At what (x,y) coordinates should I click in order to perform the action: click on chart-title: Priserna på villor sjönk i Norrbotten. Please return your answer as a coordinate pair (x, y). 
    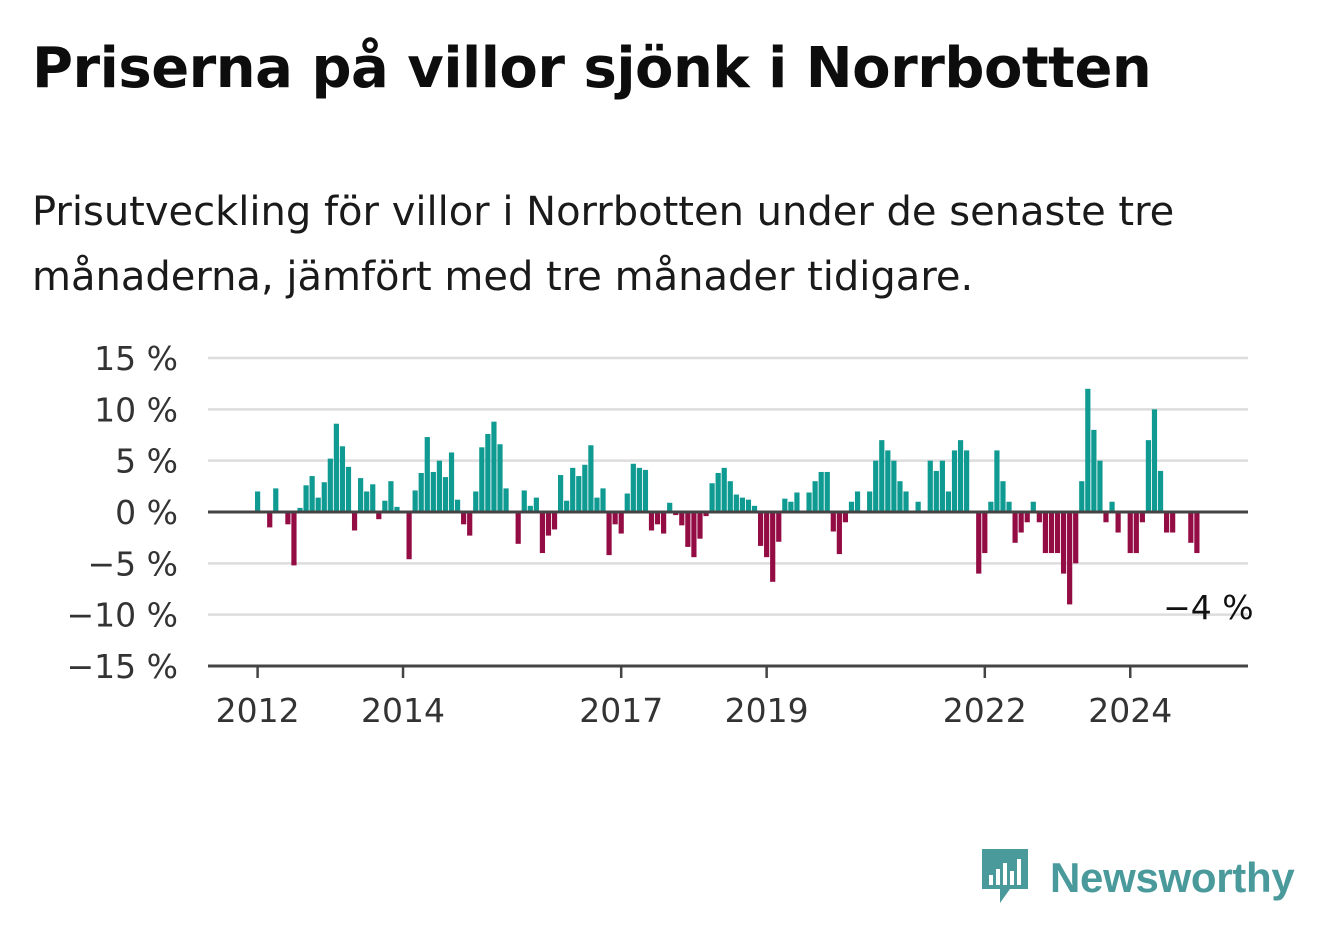
    Looking at the image, I should click on (592, 68).